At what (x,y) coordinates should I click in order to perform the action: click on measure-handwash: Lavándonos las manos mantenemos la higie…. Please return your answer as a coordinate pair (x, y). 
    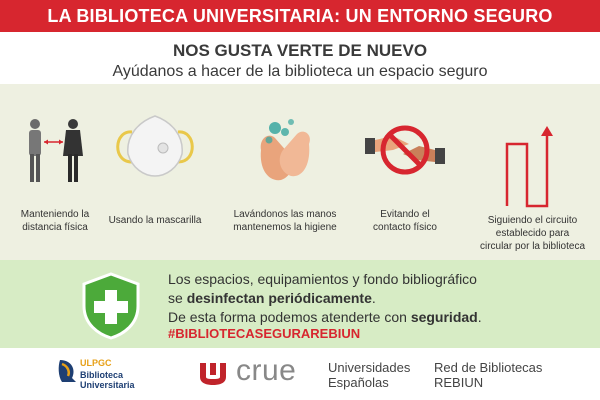
    Looking at the image, I should click on (285, 172).